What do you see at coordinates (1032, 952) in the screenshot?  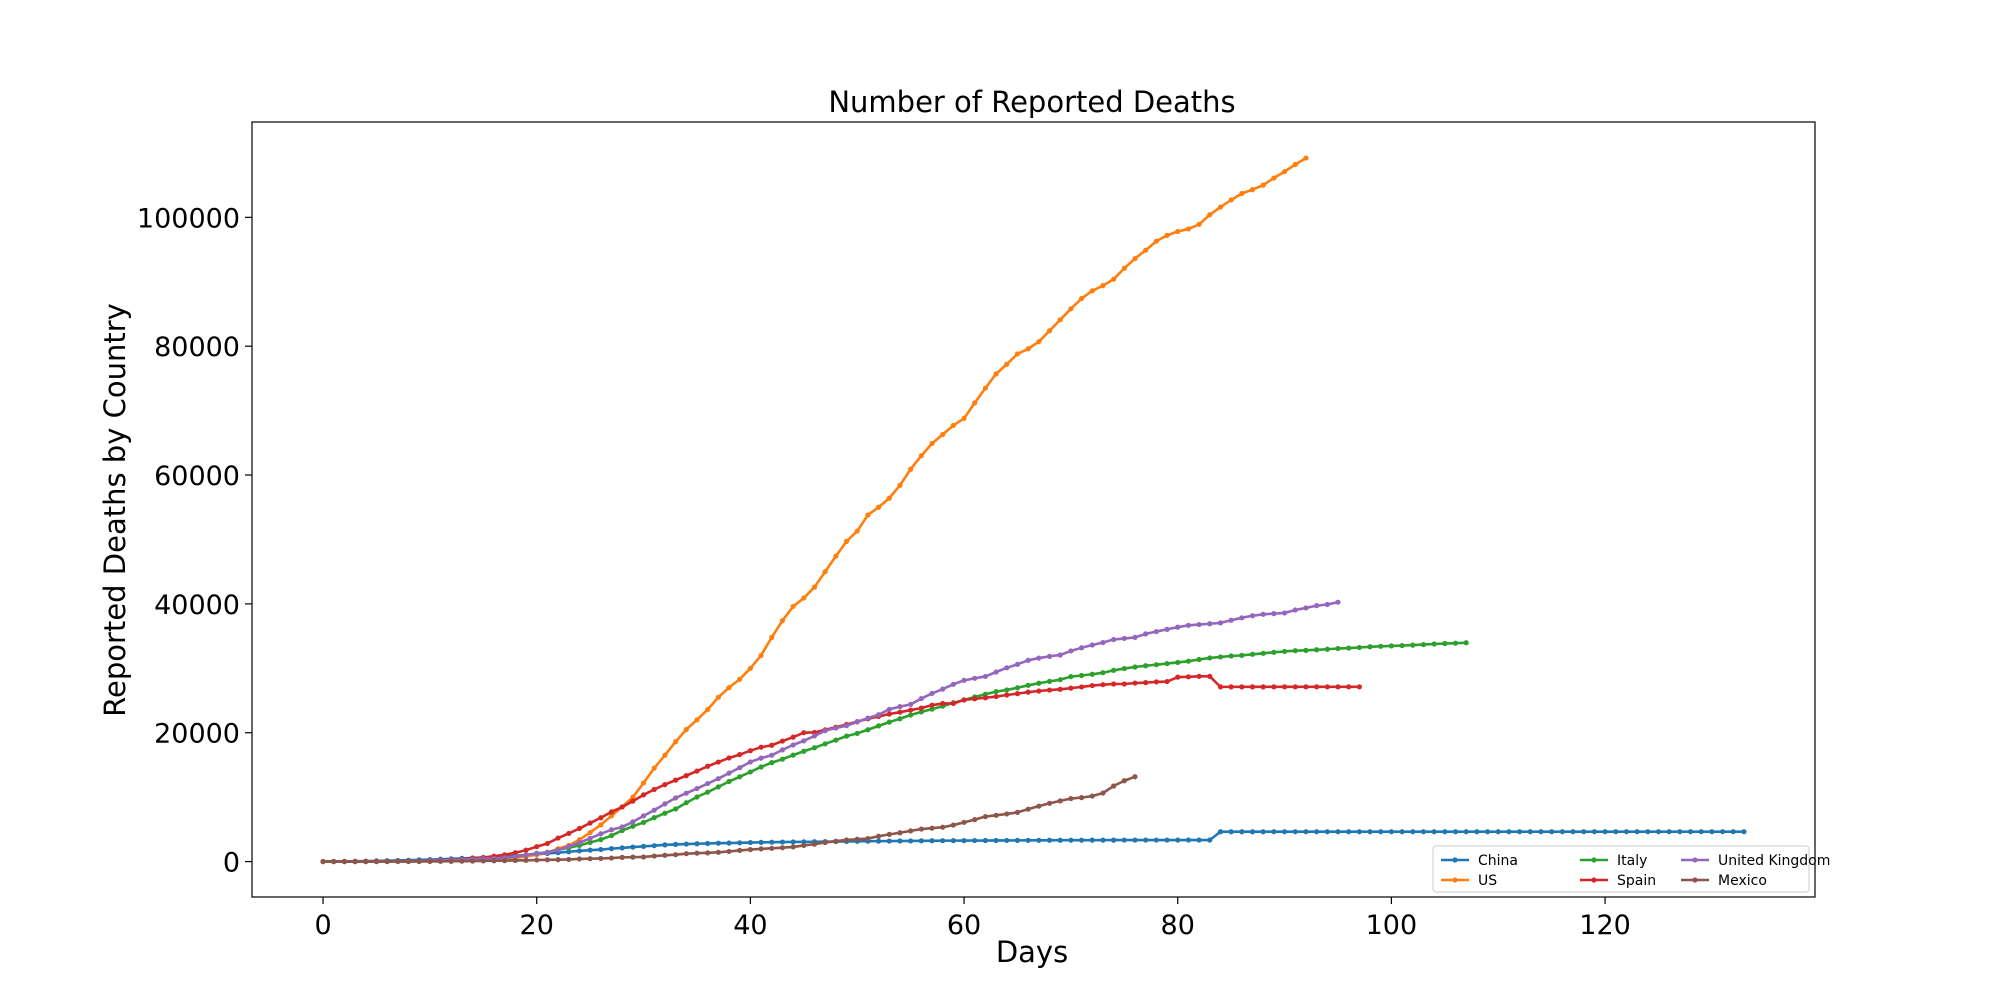 I see `x-axis-label: Days` at bounding box center [1032, 952].